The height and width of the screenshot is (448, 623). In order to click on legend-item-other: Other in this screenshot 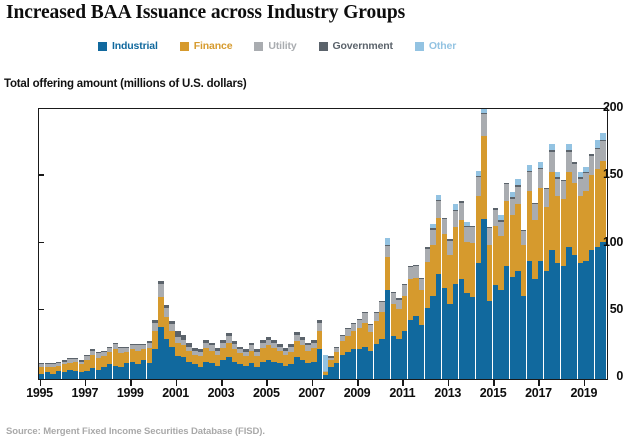, I will do `click(435, 46)`.